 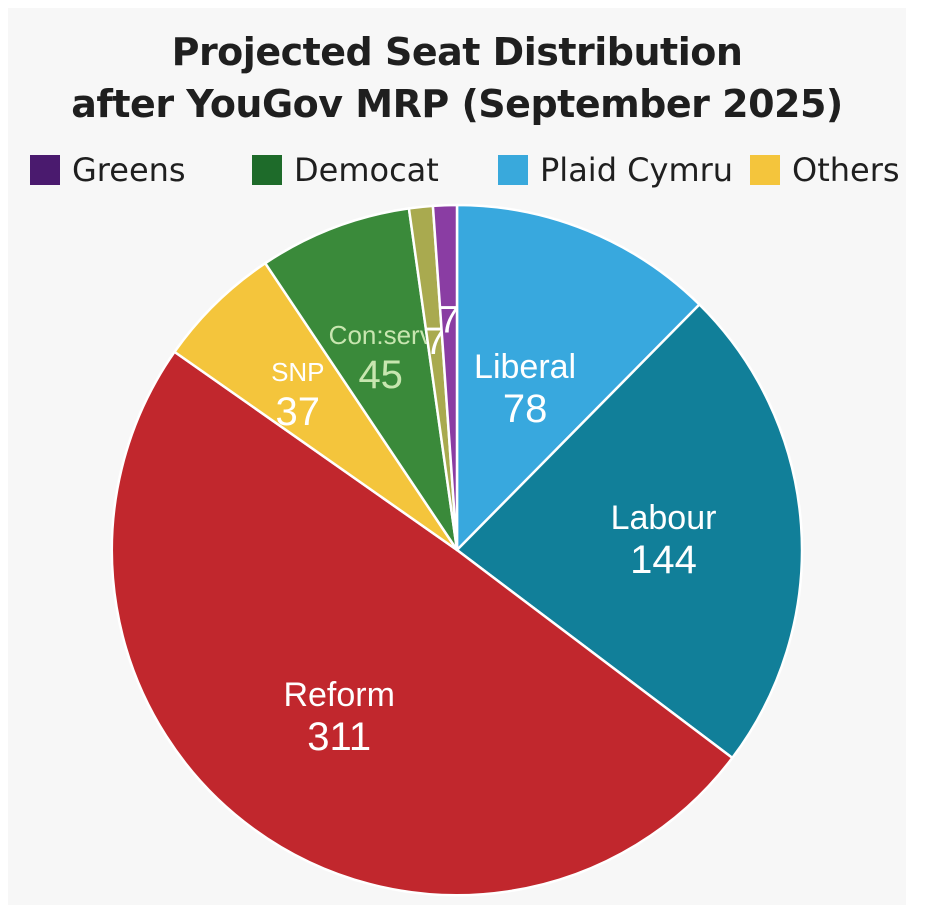 What do you see at coordinates (380, 375) in the screenshot?
I see `slice-value-label: 45` at bounding box center [380, 375].